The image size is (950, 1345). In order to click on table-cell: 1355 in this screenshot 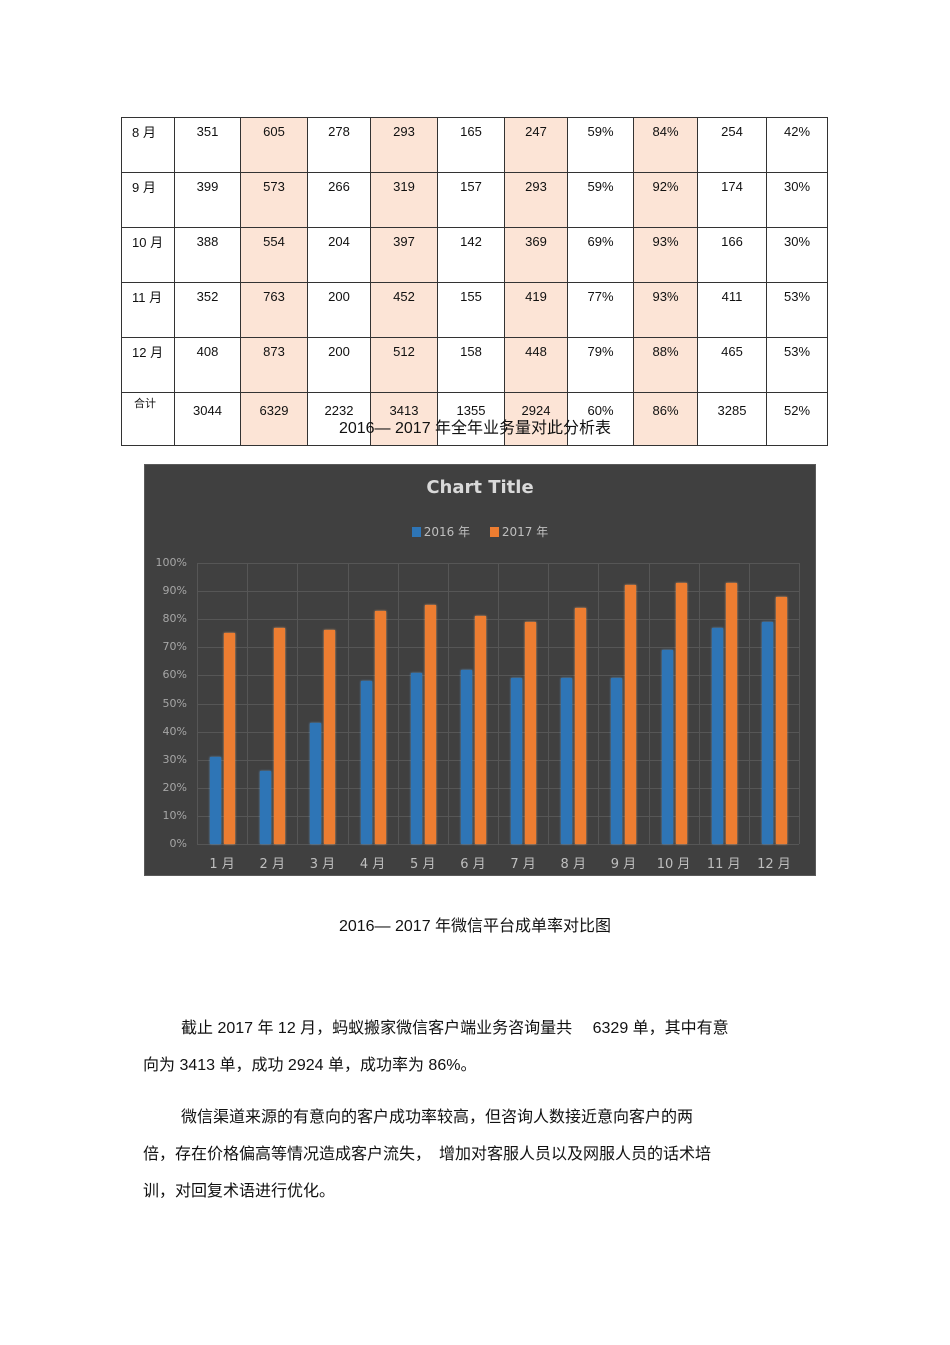, I will do `click(471, 419)`.